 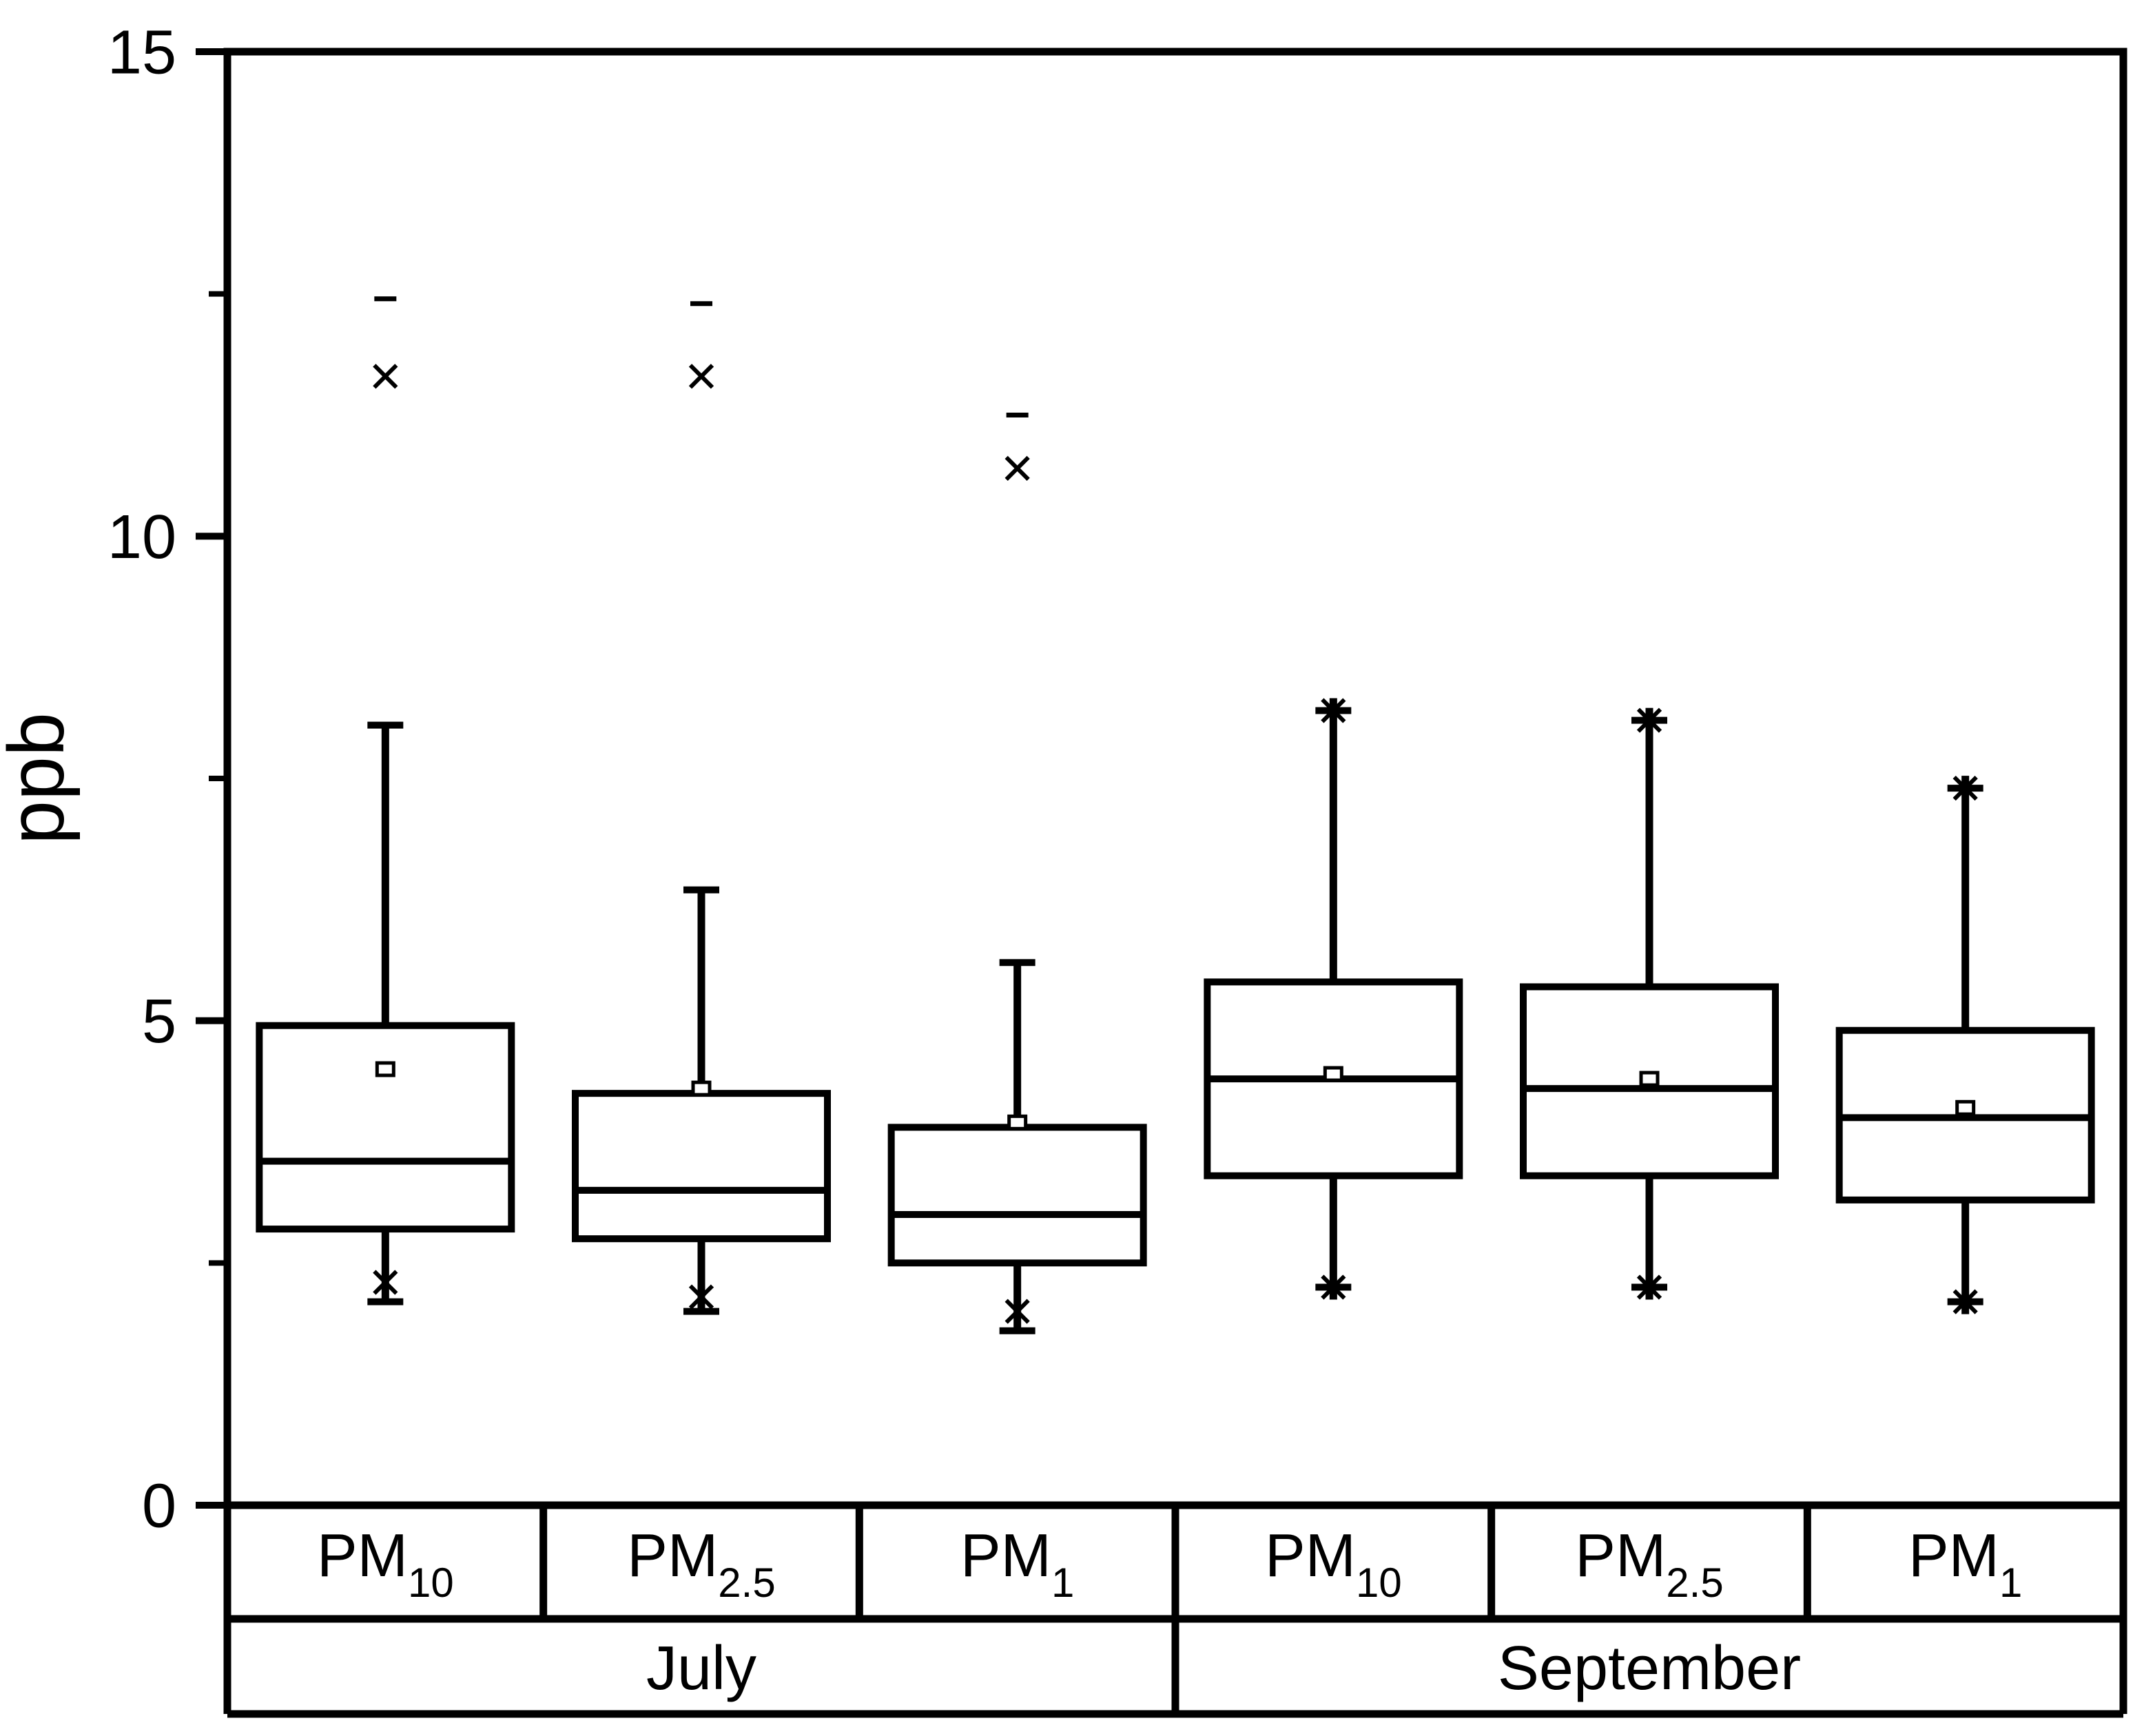 What do you see at coordinates (1649, 1003) in the screenshot?
I see `box-september-pm25` at bounding box center [1649, 1003].